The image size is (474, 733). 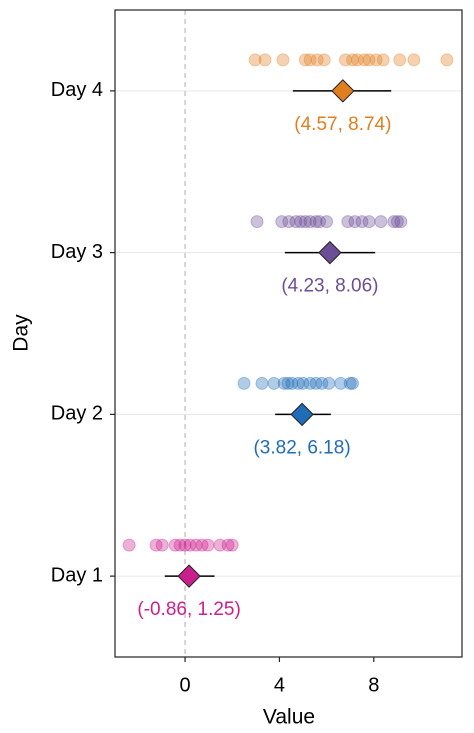 I want to click on x-axis-title: Value, so click(x=289, y=717).